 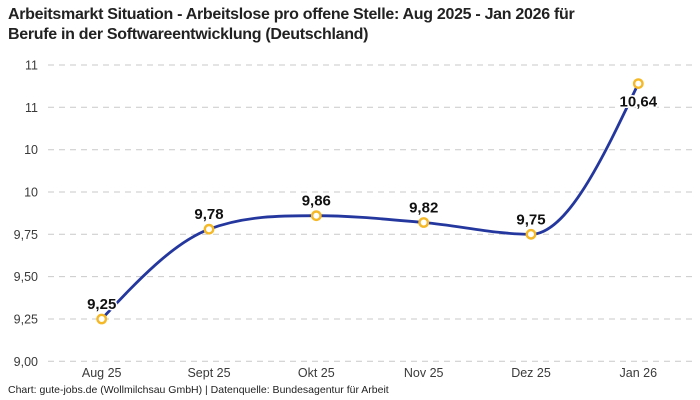 I want to click on y-axis-tick-label: 9,00, so click(x=26, y=362).